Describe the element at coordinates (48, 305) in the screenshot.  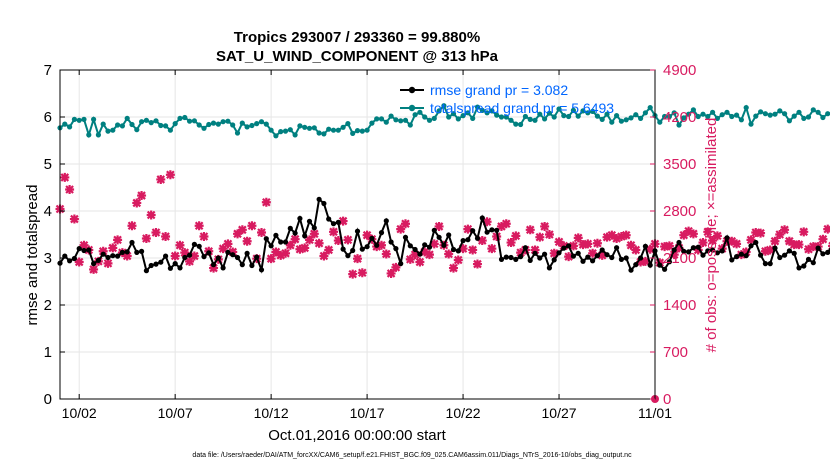
I see `y-tick-label-left-2: 2` at that location.